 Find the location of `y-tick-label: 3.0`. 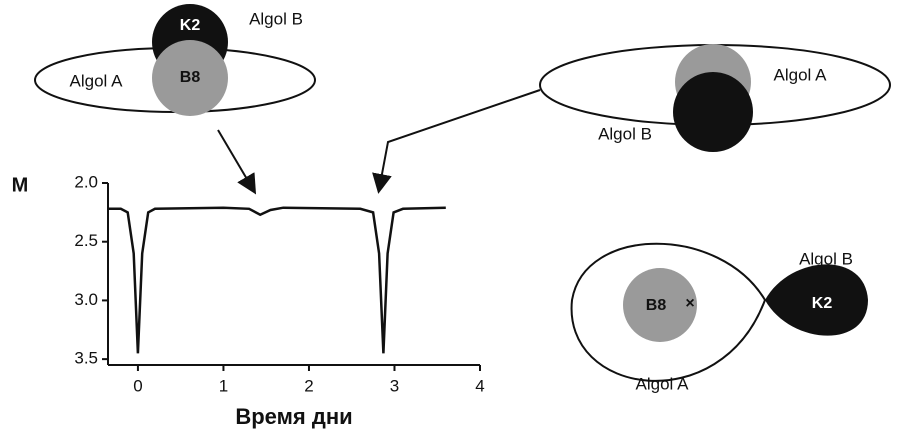

y-tick-label: 3.0 is located at coordinates (86, 299).